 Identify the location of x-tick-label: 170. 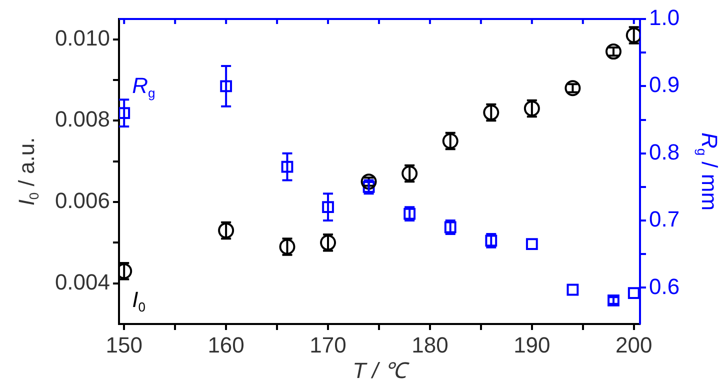
(328, 345).